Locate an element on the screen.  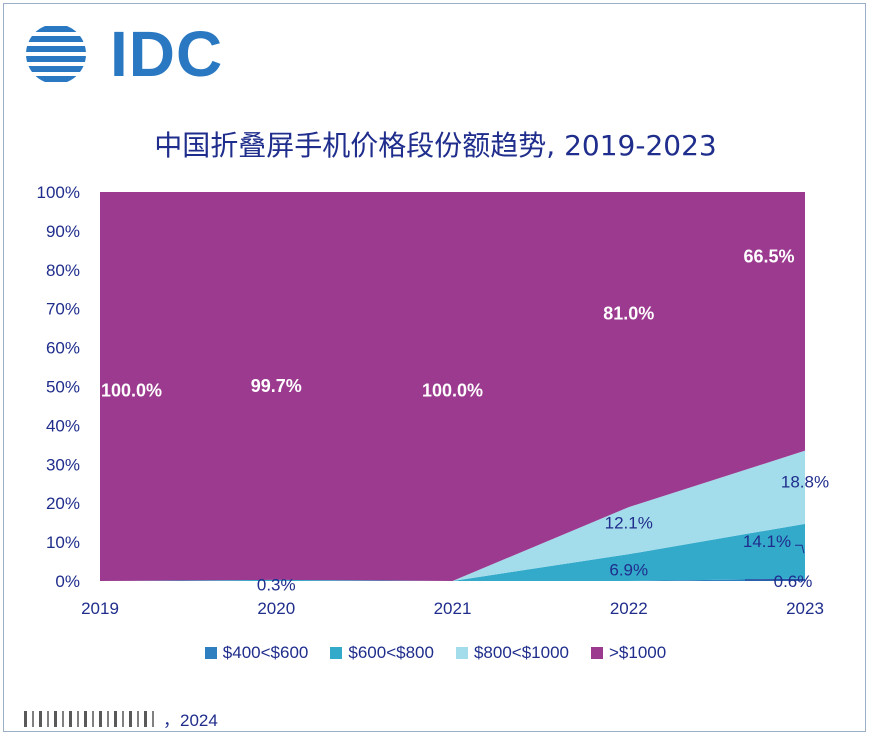
data-label: 81.0% is located at coordinates (628, 314).